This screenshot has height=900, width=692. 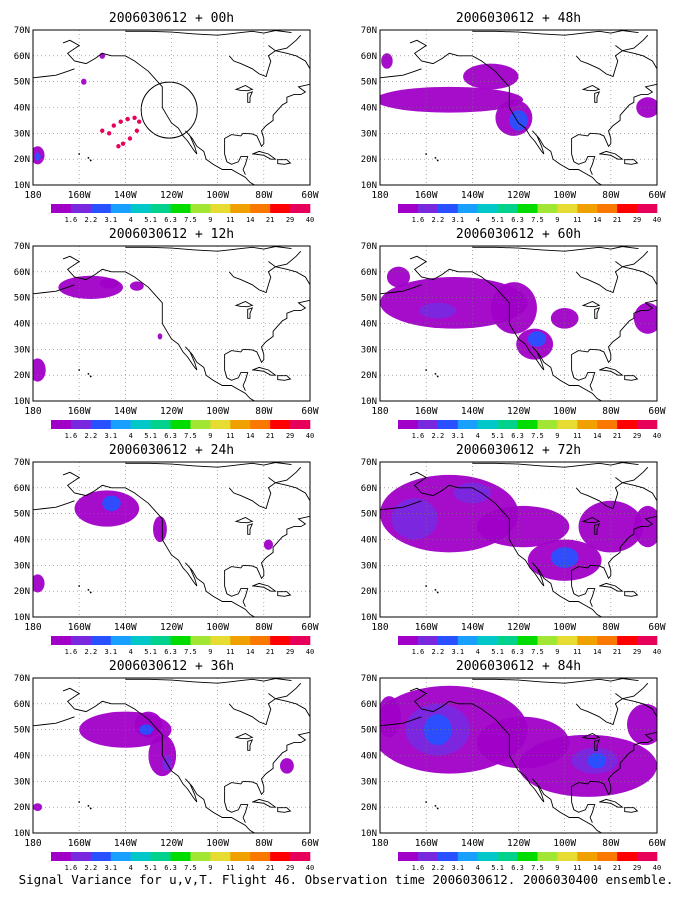 I want to click on panel-title: 2006030612 + 72h, so click(x=518, y=450).